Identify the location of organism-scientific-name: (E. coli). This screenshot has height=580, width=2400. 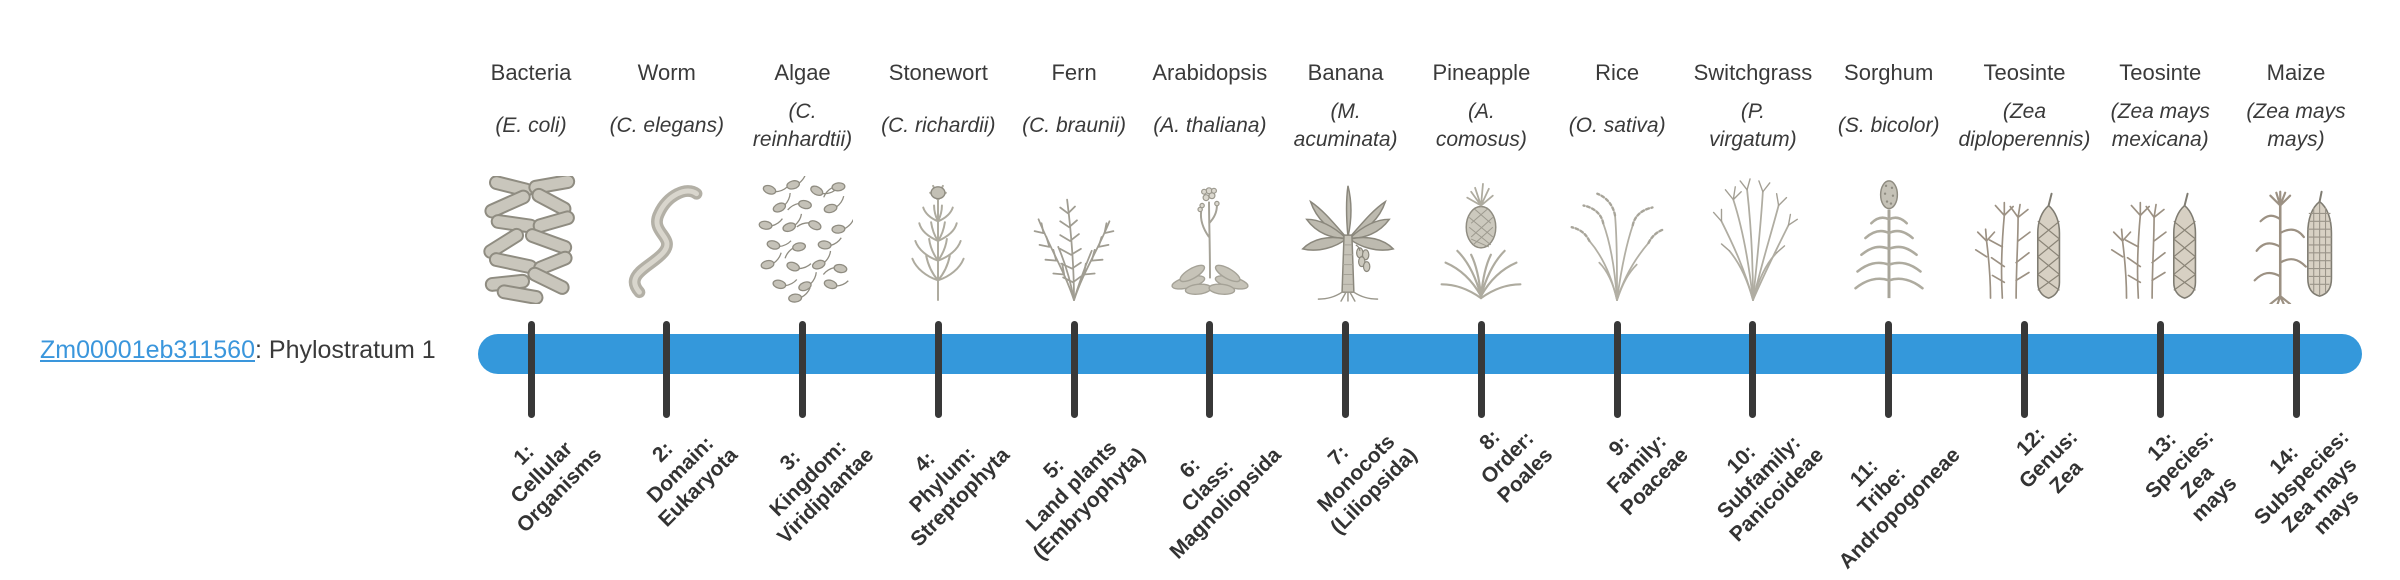
(531, 126).